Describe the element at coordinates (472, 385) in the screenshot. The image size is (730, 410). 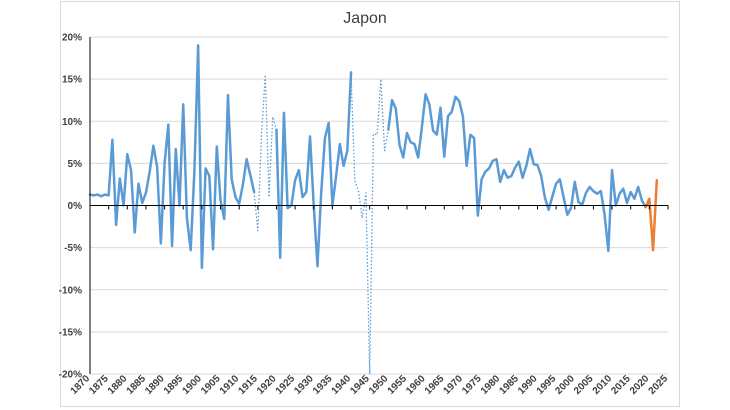
I see `x-tick-label: 1975` at that location.